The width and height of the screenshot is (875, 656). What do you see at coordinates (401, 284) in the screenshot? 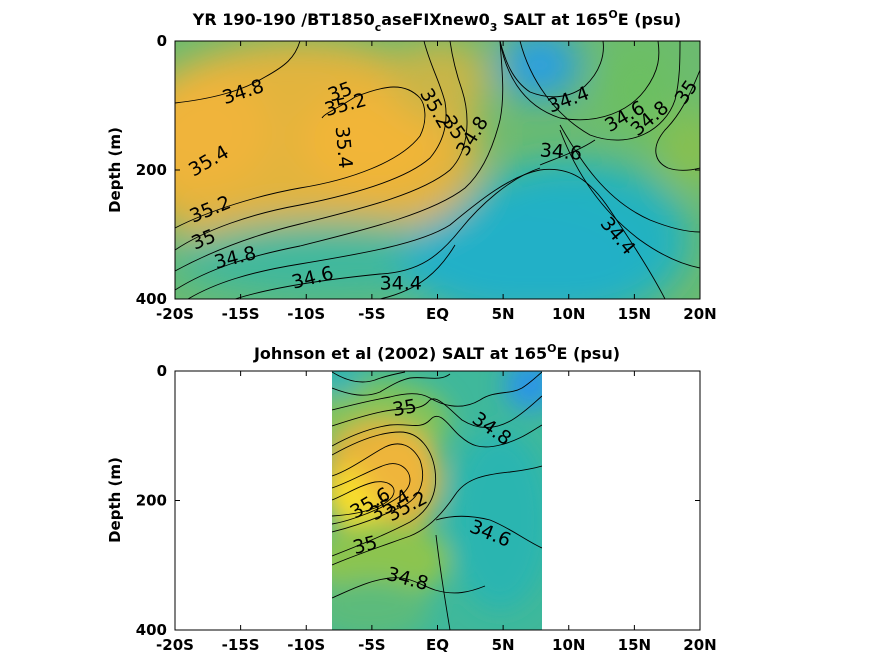
I see `contour-label: 34.4` at bounding box center [401, 284].